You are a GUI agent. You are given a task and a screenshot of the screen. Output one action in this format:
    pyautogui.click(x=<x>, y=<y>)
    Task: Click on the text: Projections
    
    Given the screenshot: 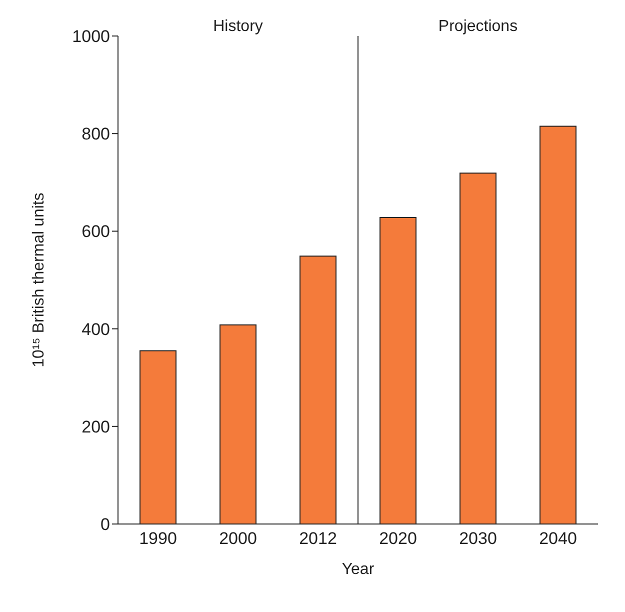 What is the action you would take?
    pyautogui.click(x=478, y=26)
    